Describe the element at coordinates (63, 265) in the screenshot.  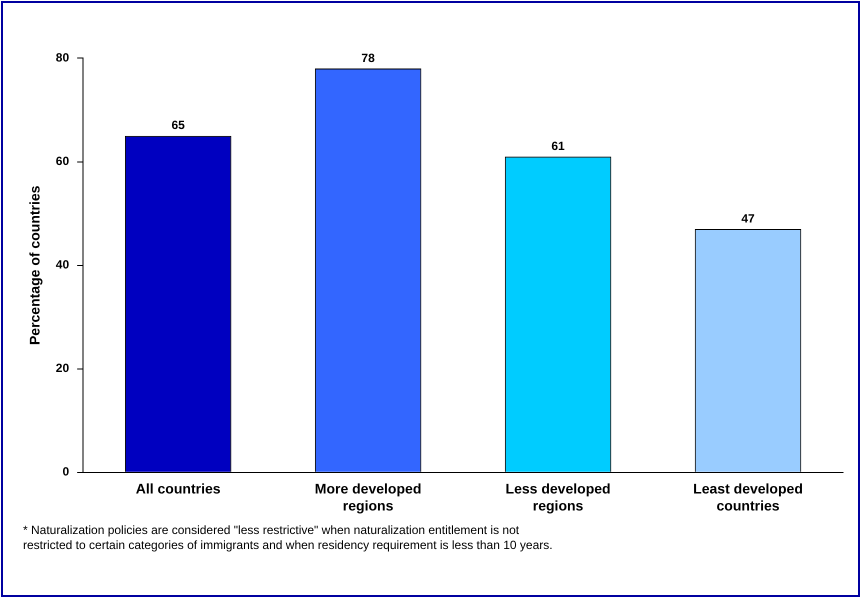
I see `y-tick-label: 40` at that location.